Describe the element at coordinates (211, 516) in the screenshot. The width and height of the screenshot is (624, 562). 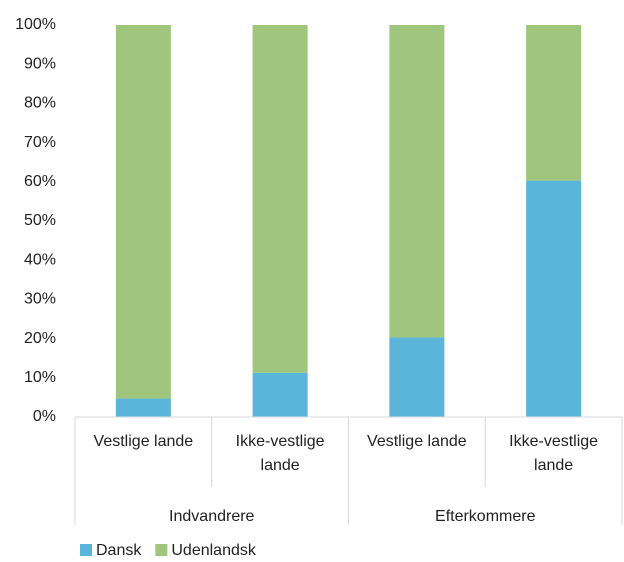
I see `group-label: Indvandrere` at that location.